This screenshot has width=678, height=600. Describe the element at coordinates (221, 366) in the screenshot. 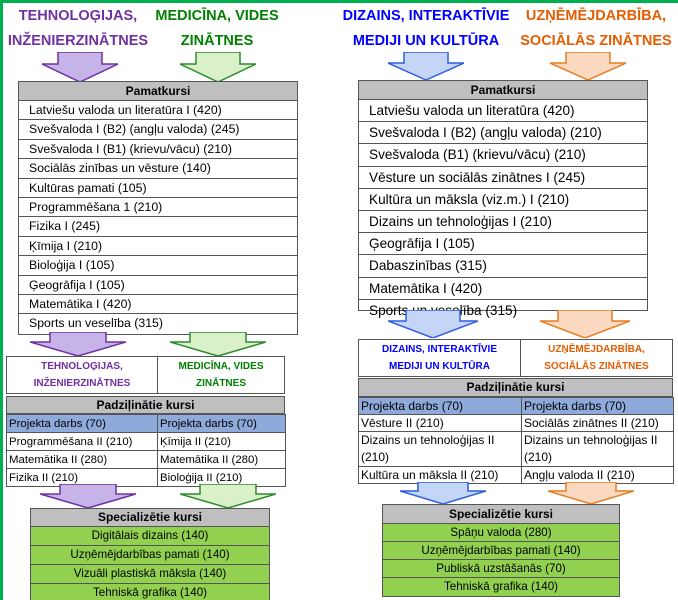

I see `label-line: MEDICĪNA, VIDES` at that location.